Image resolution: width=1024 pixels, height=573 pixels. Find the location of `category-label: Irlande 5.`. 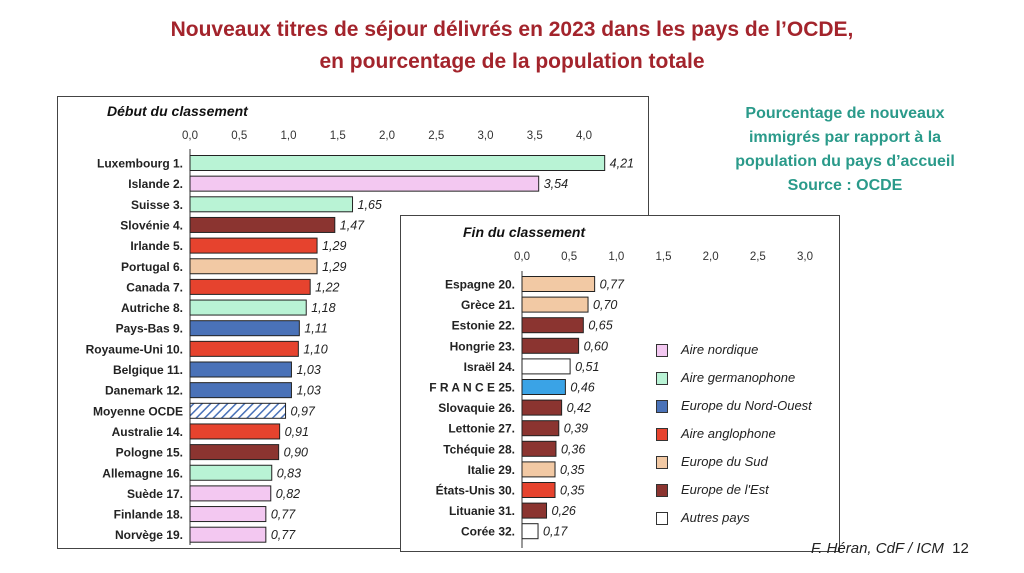

category-label: Irlande 5. is located at coordinates (156, 246).